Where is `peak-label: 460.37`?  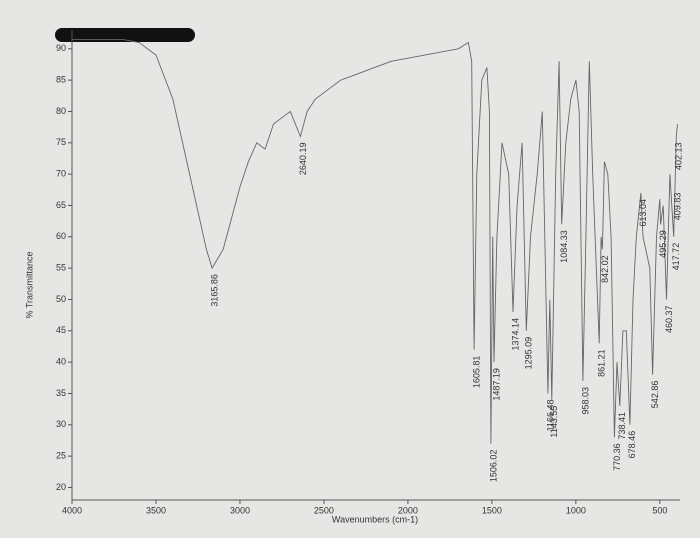
peak-label: 460.37 is located at coordinates (669, 319).